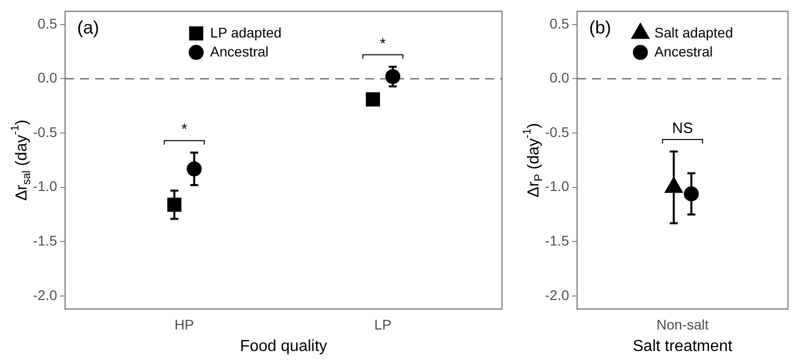 The height and width of the screenshot is (360, 799). What do you see at coordinates (88, 27) in the screenshot?
I see `chart-title: (a)` at bounding box center [88, 27].